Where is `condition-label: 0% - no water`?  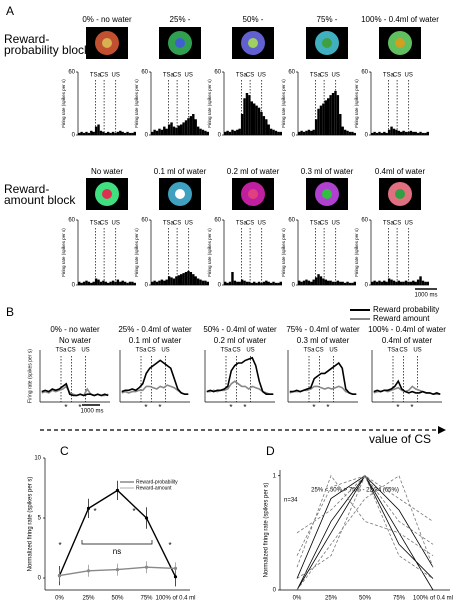 condition-label: 0% - no water is located at coordinates (107, 19).